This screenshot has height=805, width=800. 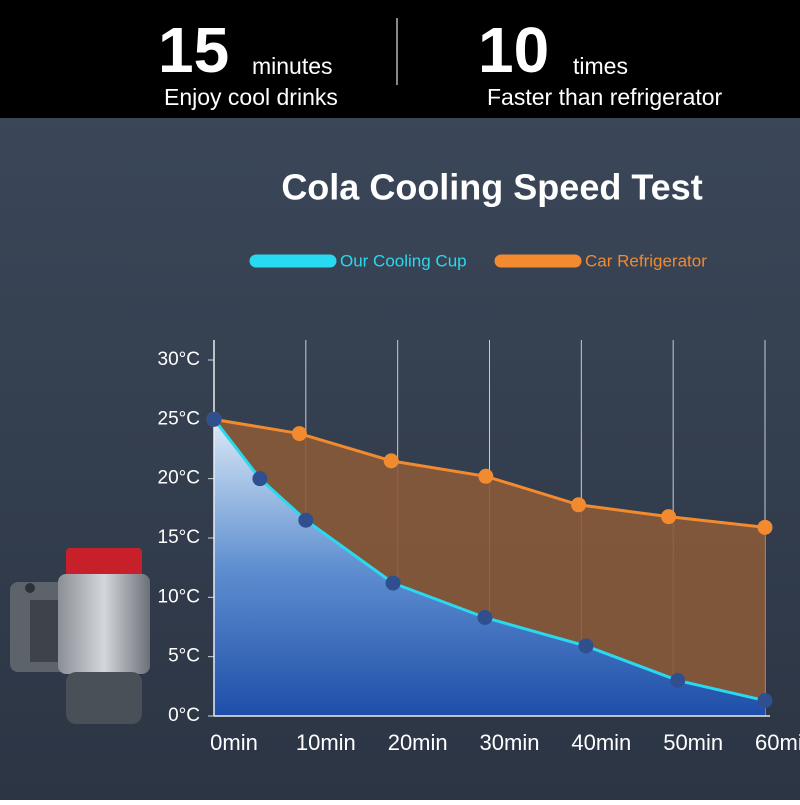 I want to click on y-tick-label: 30°C, so click(x=179, y=359).